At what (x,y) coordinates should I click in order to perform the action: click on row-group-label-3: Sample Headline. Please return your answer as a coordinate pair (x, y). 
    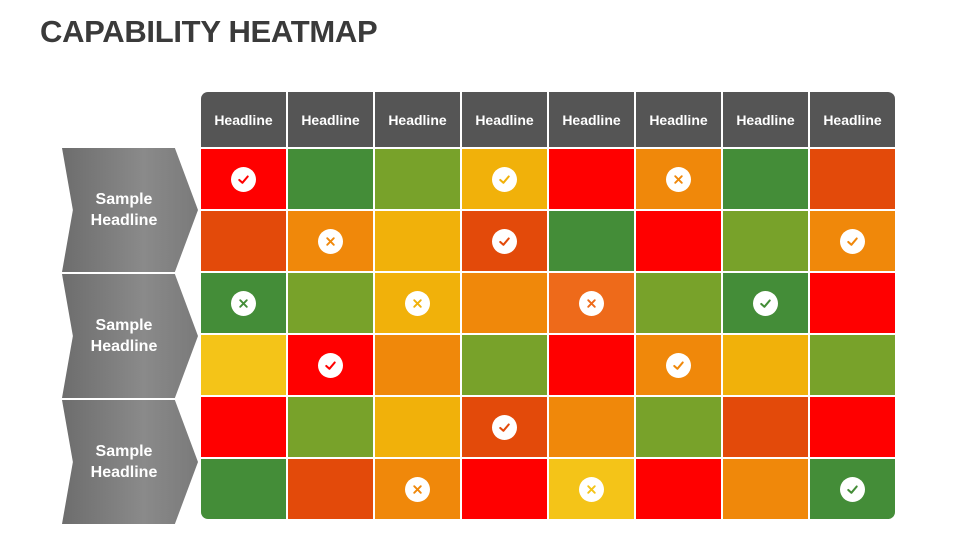
    Looking at the image, I should click on (130, 462).